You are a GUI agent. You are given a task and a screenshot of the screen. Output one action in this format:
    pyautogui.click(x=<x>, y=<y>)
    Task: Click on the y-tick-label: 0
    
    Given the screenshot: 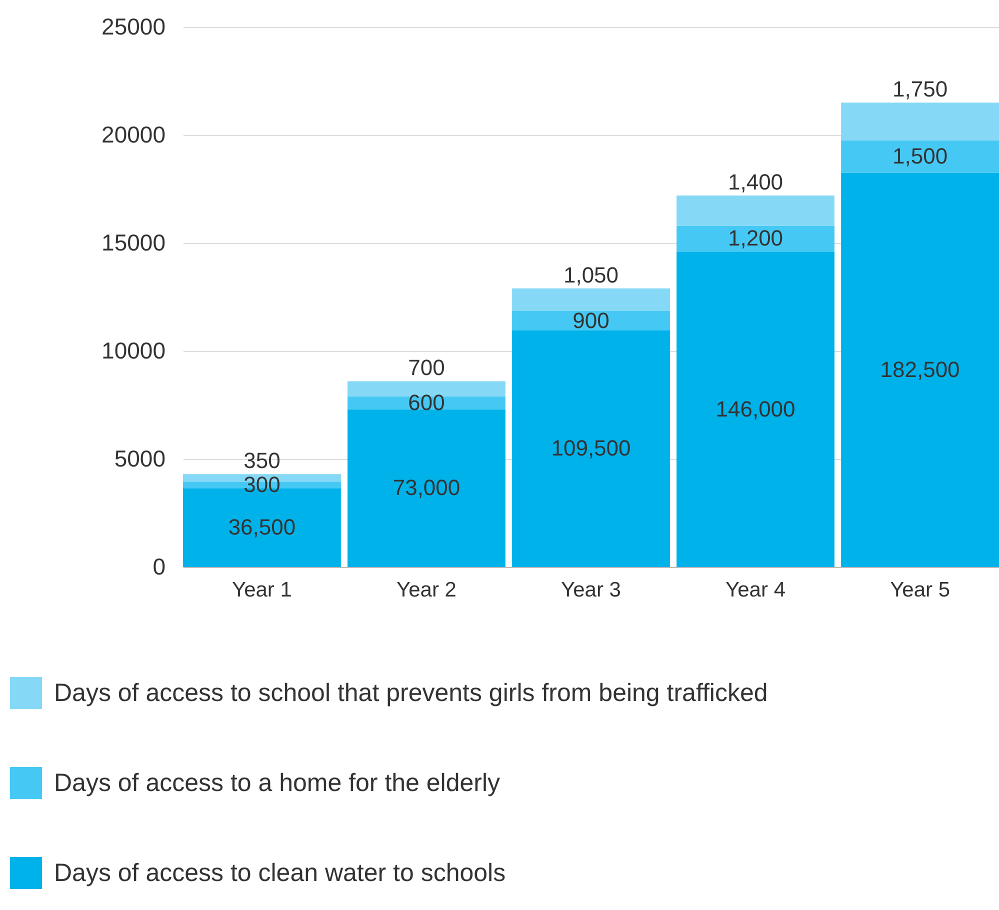 What is the action you would take?
    pyautogui.click(x=159, y=567)
    